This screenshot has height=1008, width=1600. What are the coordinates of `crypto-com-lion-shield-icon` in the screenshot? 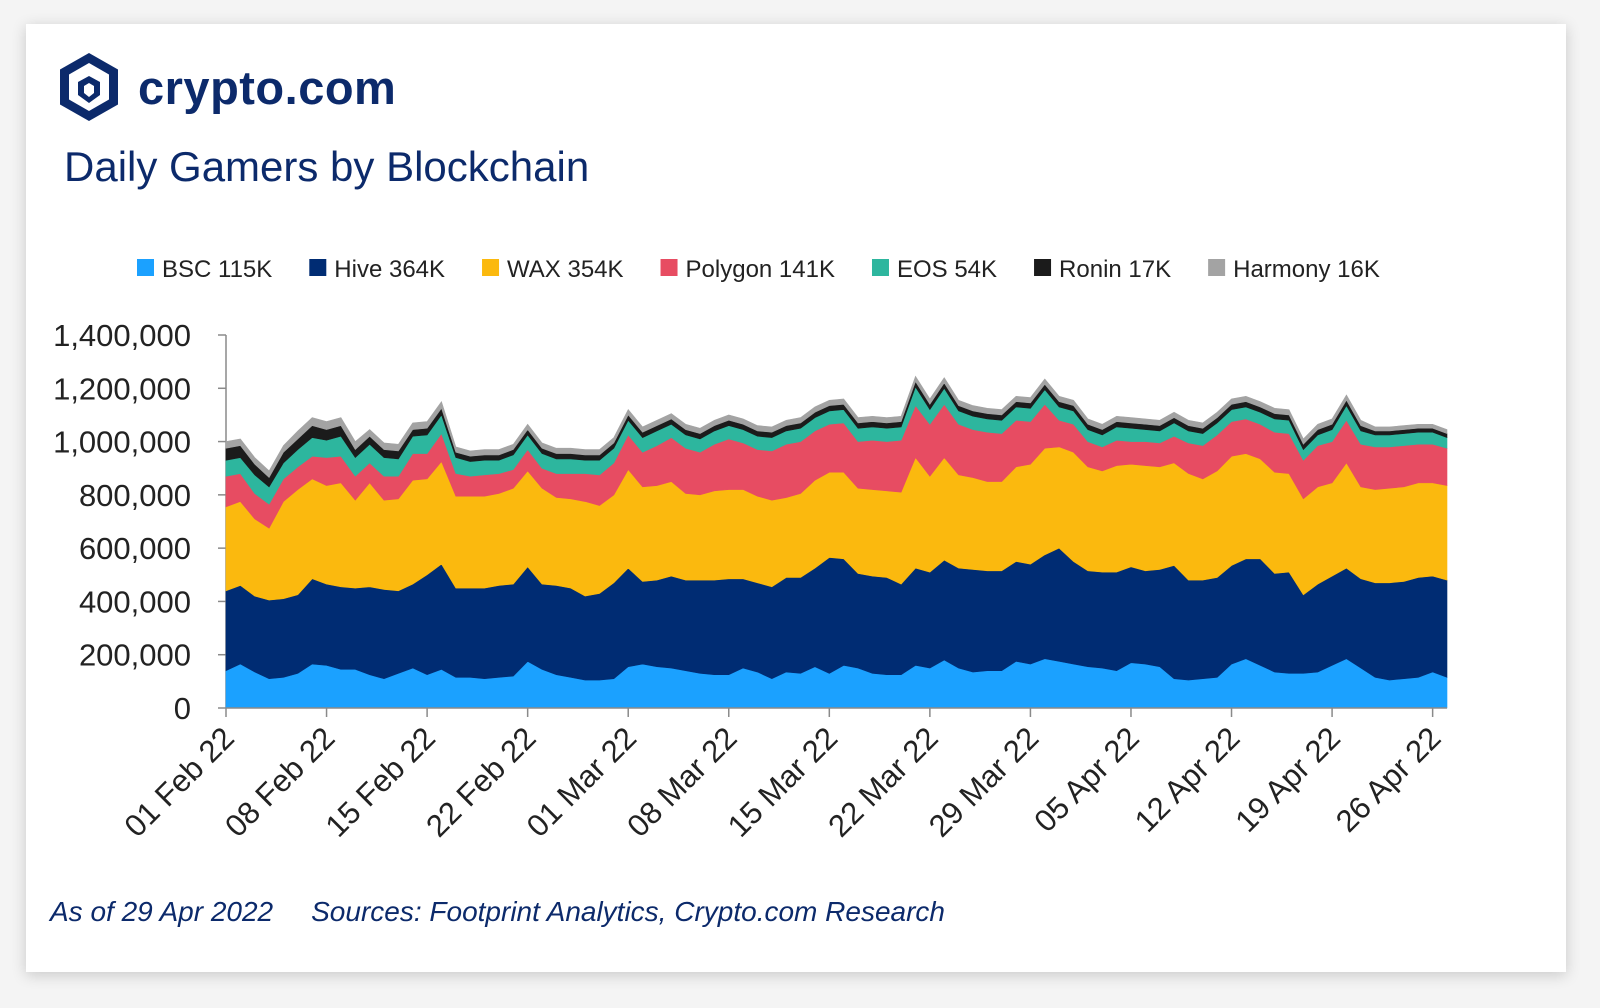 It's located at (89, 87).